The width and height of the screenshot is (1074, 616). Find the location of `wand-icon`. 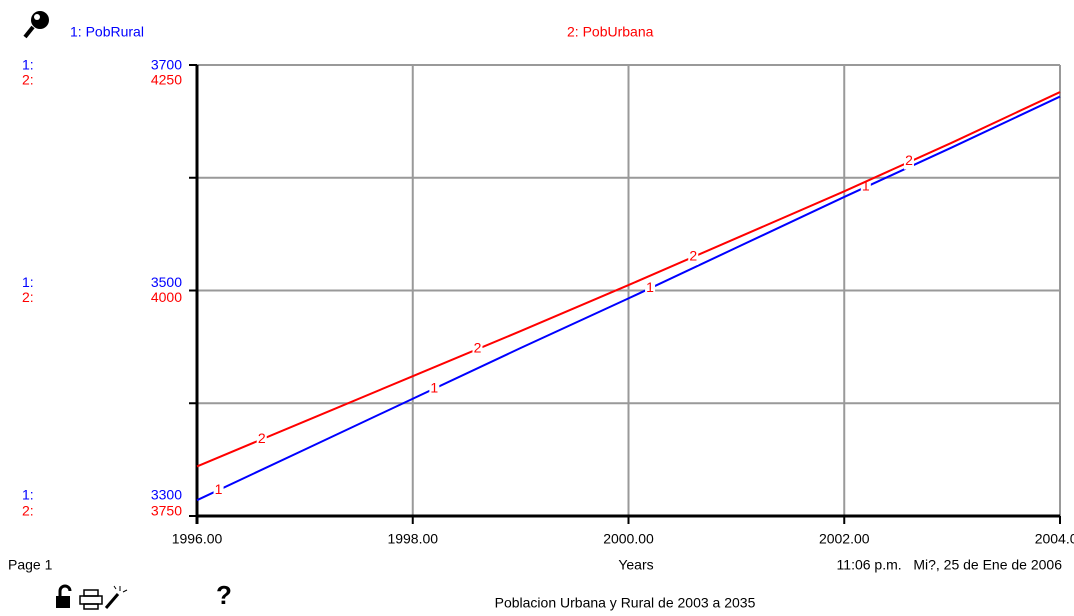

wand-icon is located at coordinates (116, 597).